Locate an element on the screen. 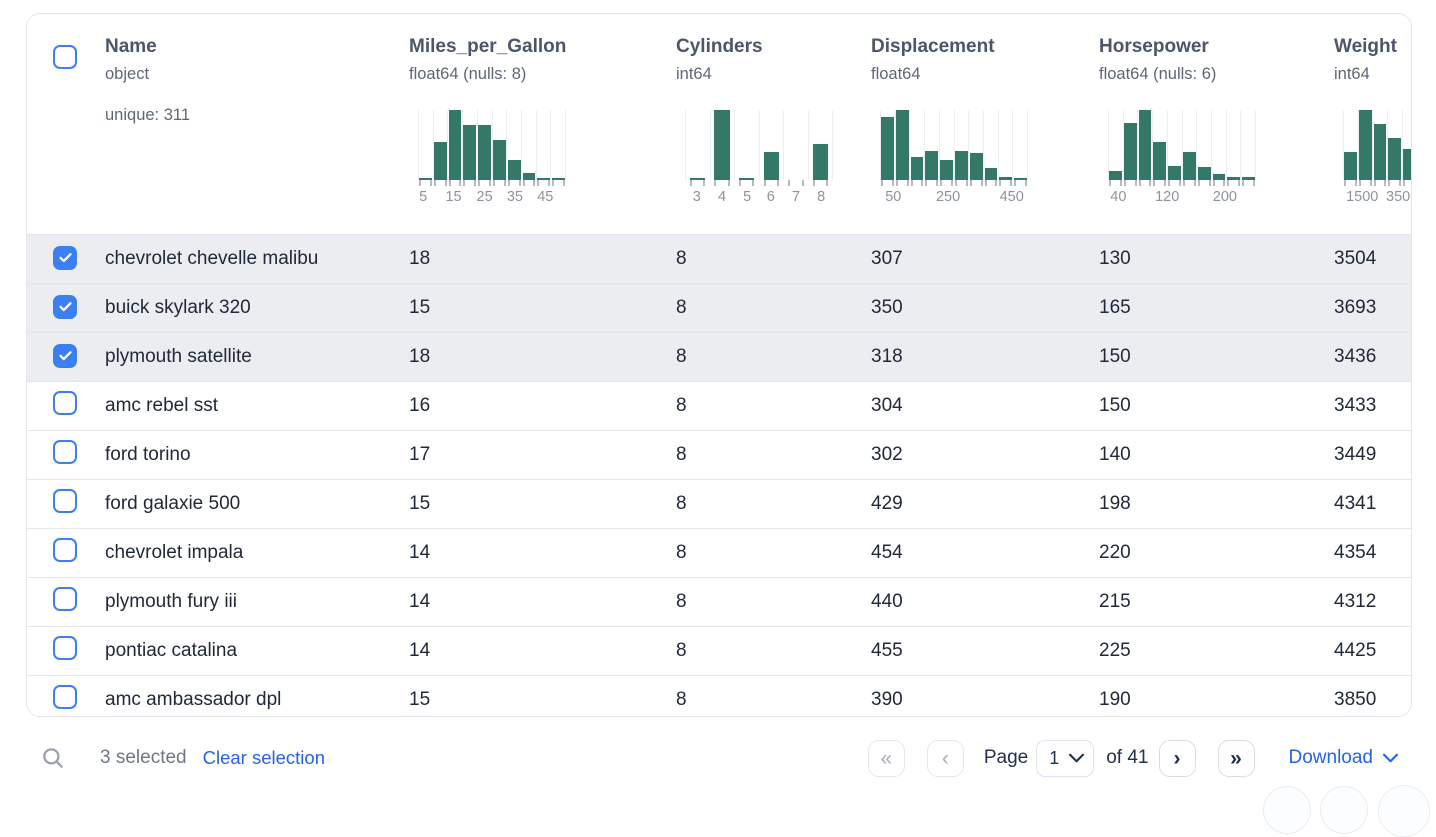 The height and width of the screenshot is (837, 1436). cell-horsepower: 220 is located at coordinates (1115, 552).